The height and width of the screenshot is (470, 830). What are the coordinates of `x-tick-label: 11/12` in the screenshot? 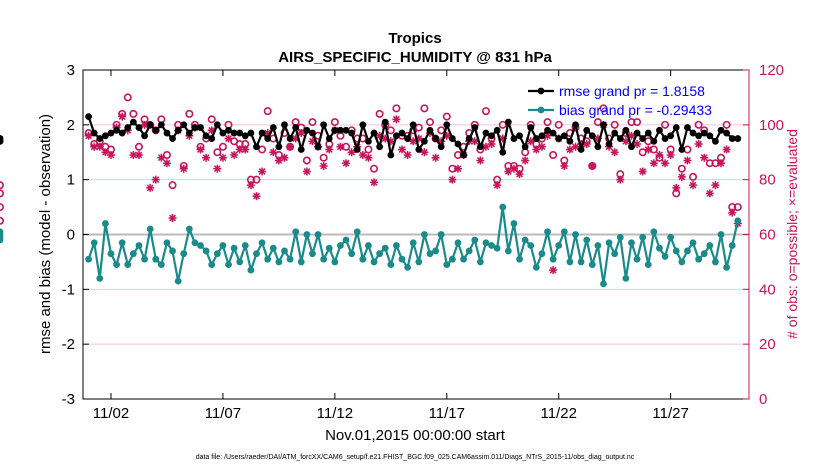 It's located at (335, 413).